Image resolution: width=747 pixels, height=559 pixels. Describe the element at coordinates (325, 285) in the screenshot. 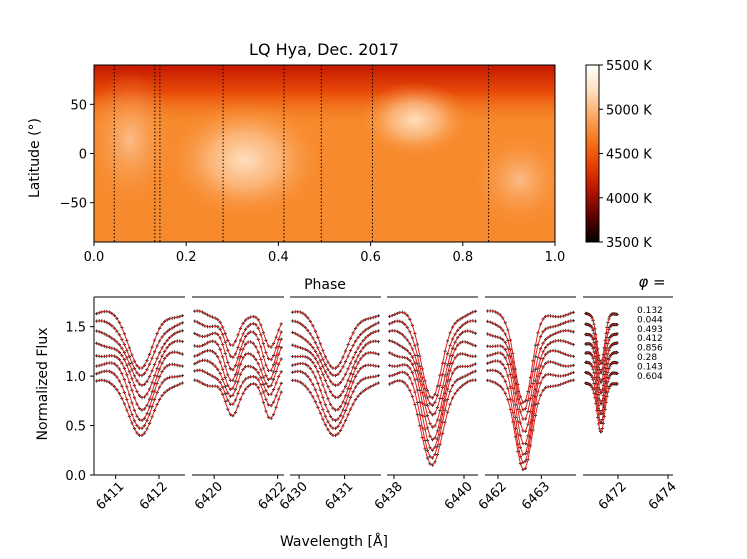

I see `map-xlabel: Phase` at that location.